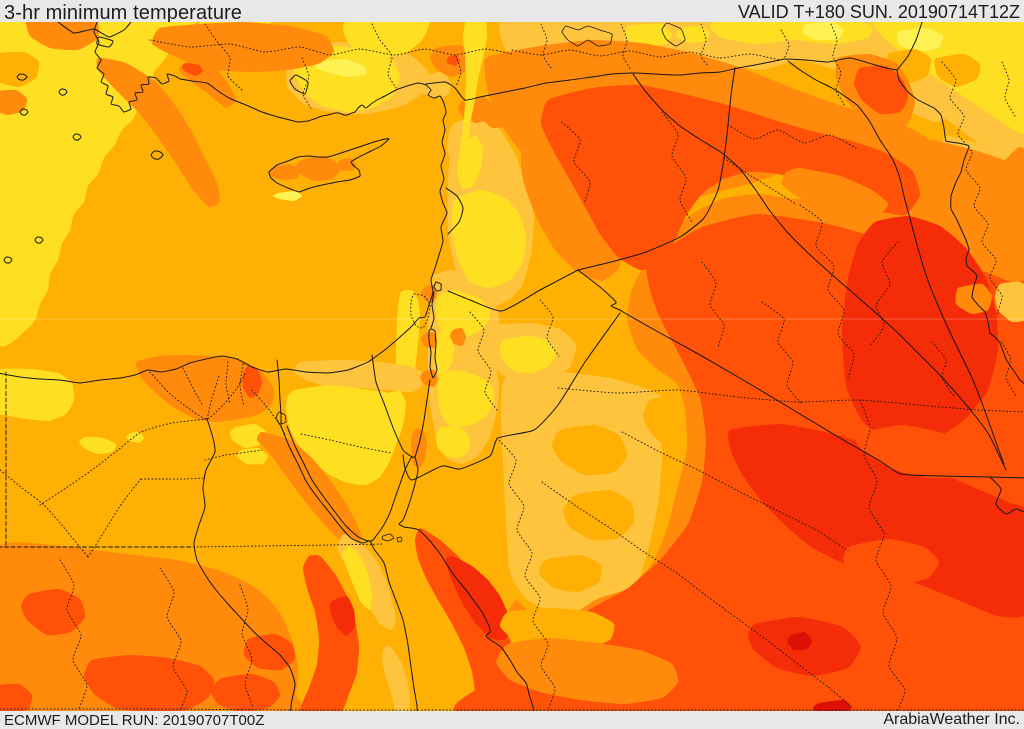 The image size is (1024, 729). Describe the element at coordinates (134, 720) in the screenshot. I see `svg-text: ECMWF MODEL RUN: 20190707T00Z` at that location.